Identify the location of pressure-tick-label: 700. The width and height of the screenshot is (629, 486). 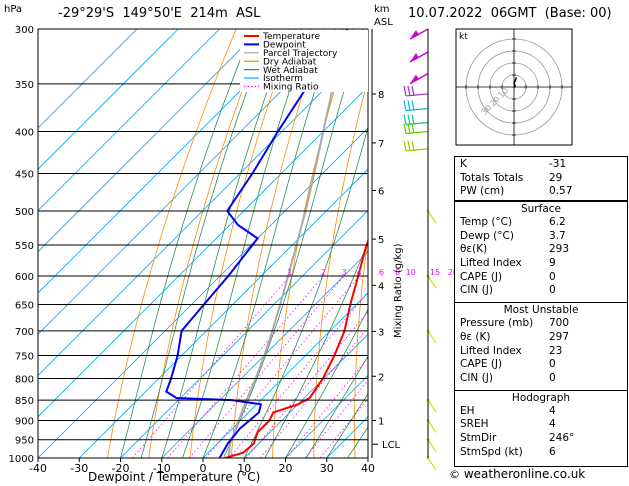
(24, 332).